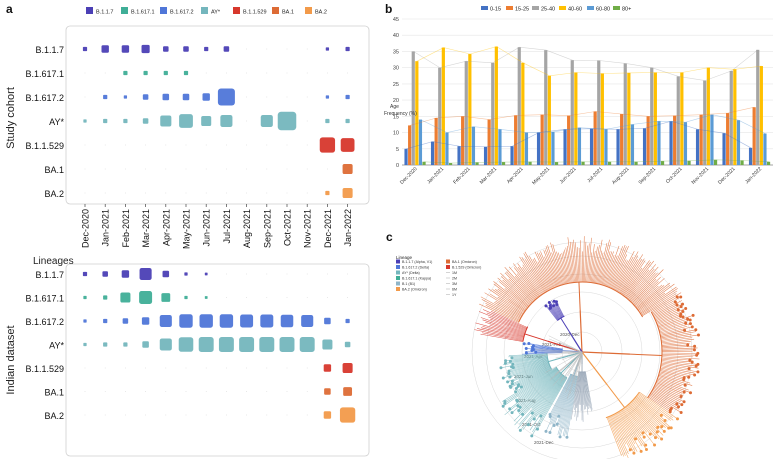 This screenshot has width=776, height=464. I want to click on month-label: May-2021, so click(187, 229).